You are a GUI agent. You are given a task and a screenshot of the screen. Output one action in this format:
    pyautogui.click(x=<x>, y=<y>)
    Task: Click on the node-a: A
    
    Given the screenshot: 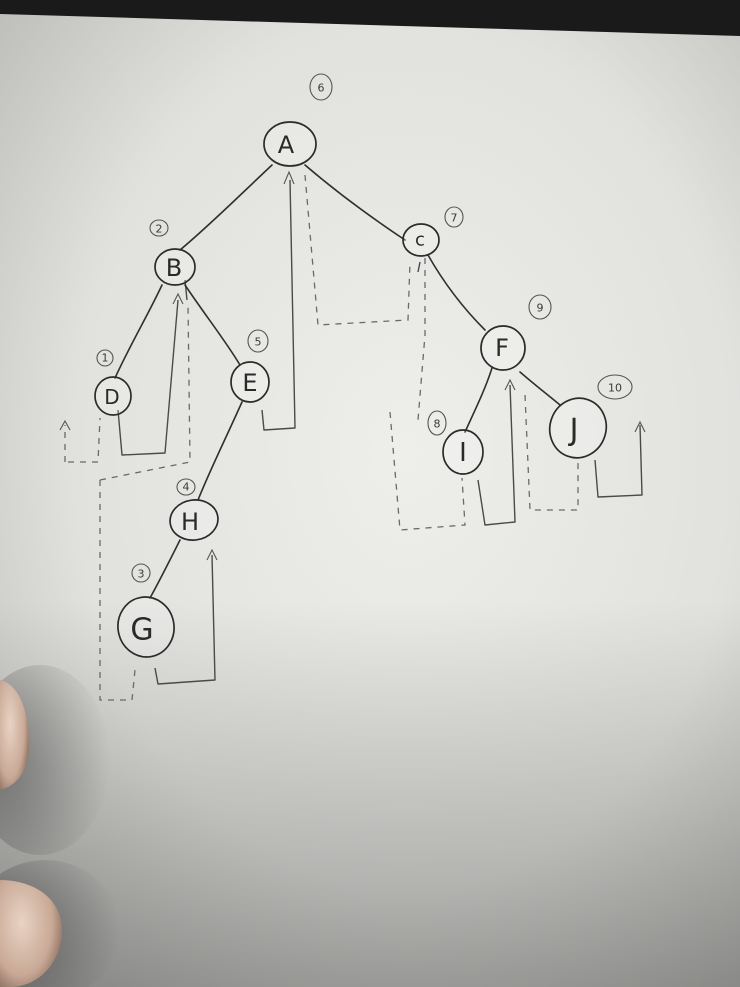 What is the action you would take?
    pyautogui.click(x=290, y=144)
    